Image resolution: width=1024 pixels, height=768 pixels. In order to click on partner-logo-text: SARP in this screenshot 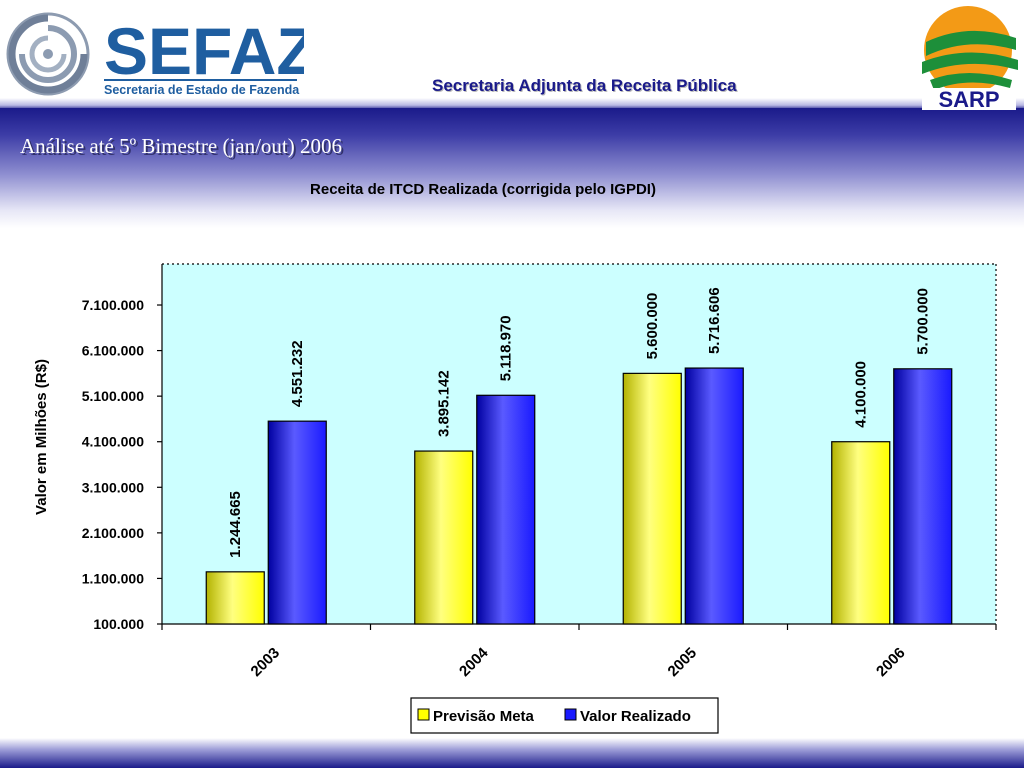, I will do `click(968, 99)`.